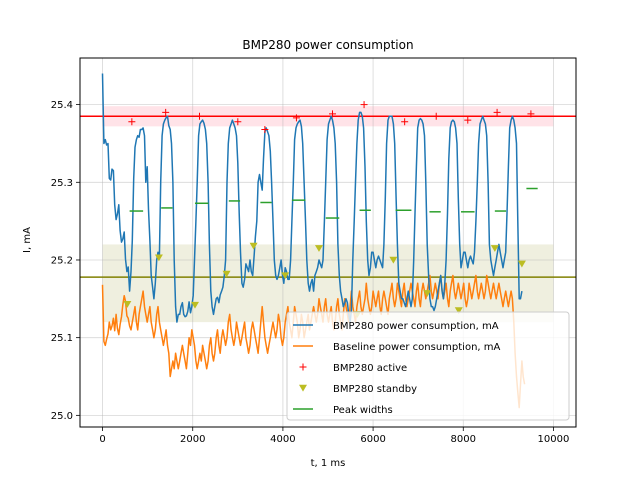 The height and width of the screenshot is (480, 640). I want to click on y-tick-label: 25.2, so click(62, 260).